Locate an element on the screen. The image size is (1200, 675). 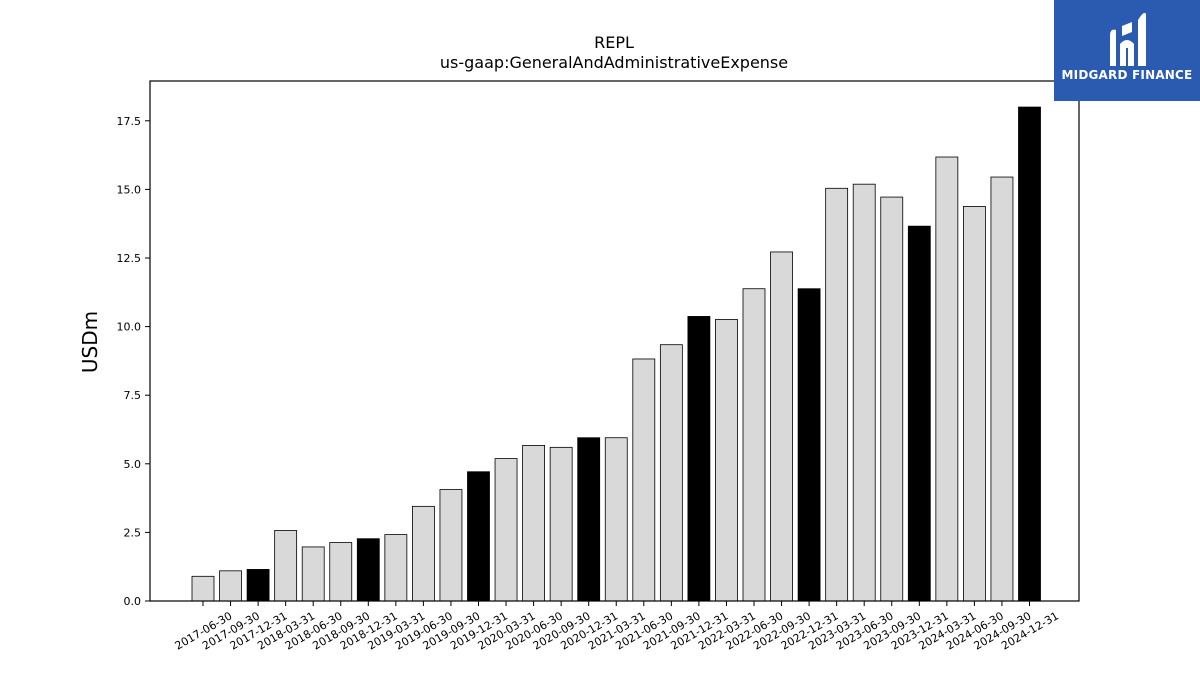
chart-subtitle: us-gaap:GeneralAndAdministrativeExpense is located at coordinates (614, 62).